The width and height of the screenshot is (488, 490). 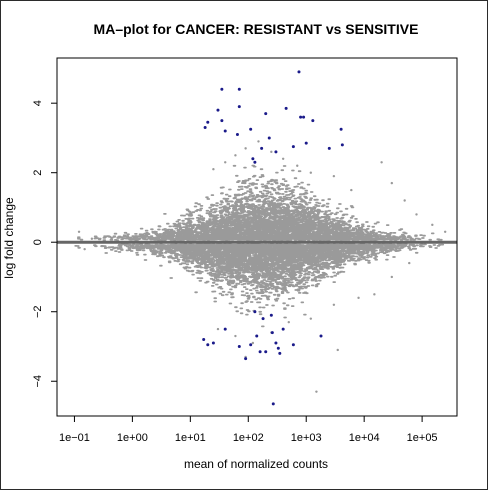 What do you see at coordinates (38, 173) in the screenshot?
I see `y-tick-label: 2` at bounding box center [38, 173].